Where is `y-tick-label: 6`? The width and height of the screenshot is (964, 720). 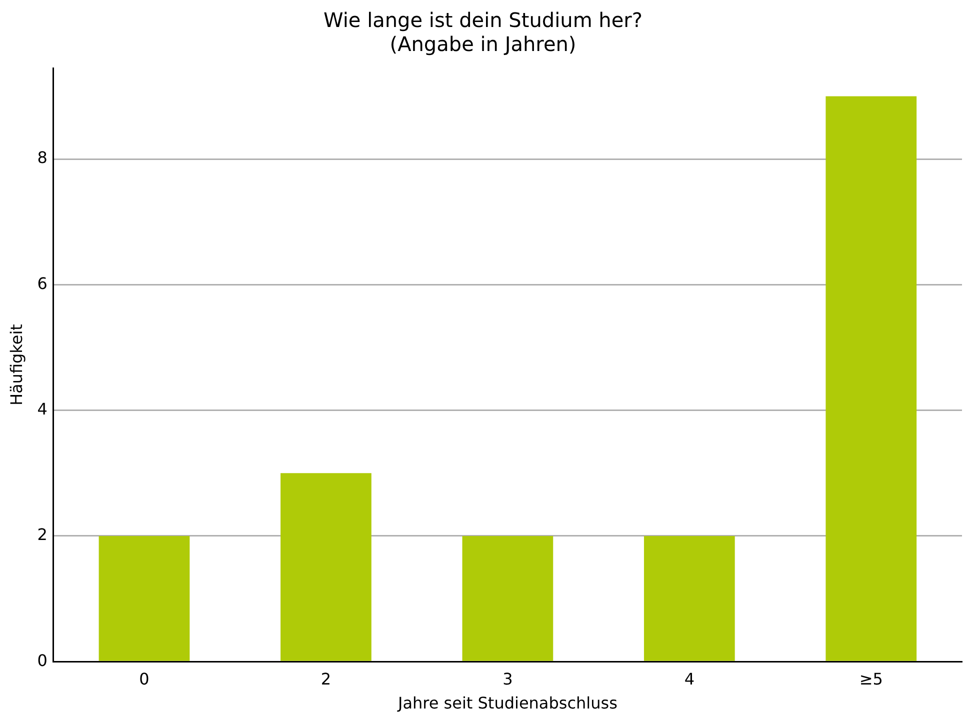 y-tick-label: 6 is located at coordinates (42, 283).